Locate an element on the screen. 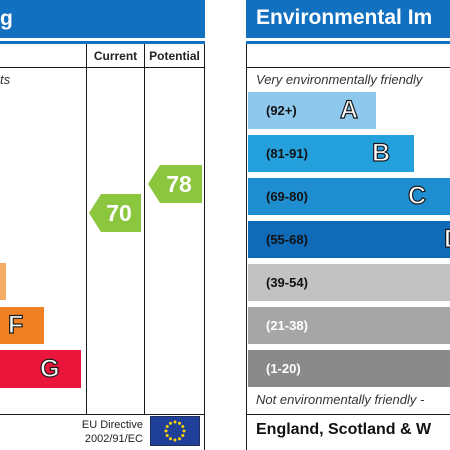 Image resolution: width=450 pixels, height=450 pixels. environmental-title-underline is located at coordinates (348, 42).